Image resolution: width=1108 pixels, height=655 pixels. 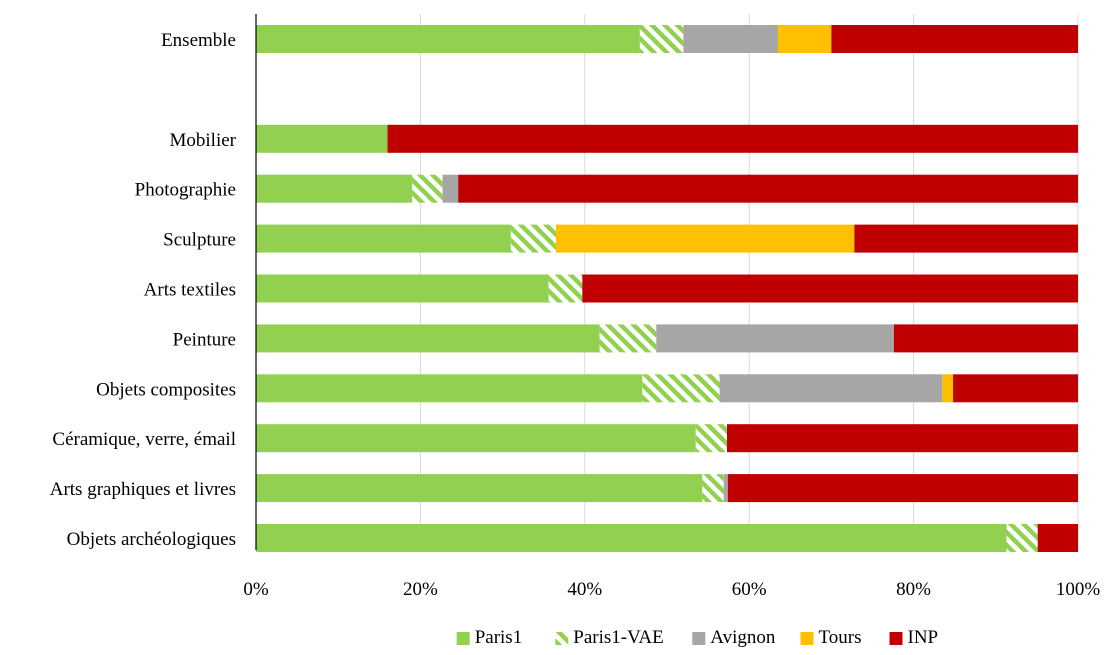 I want to click on bar-objets-composites-tours, so click(x=948, y=388).